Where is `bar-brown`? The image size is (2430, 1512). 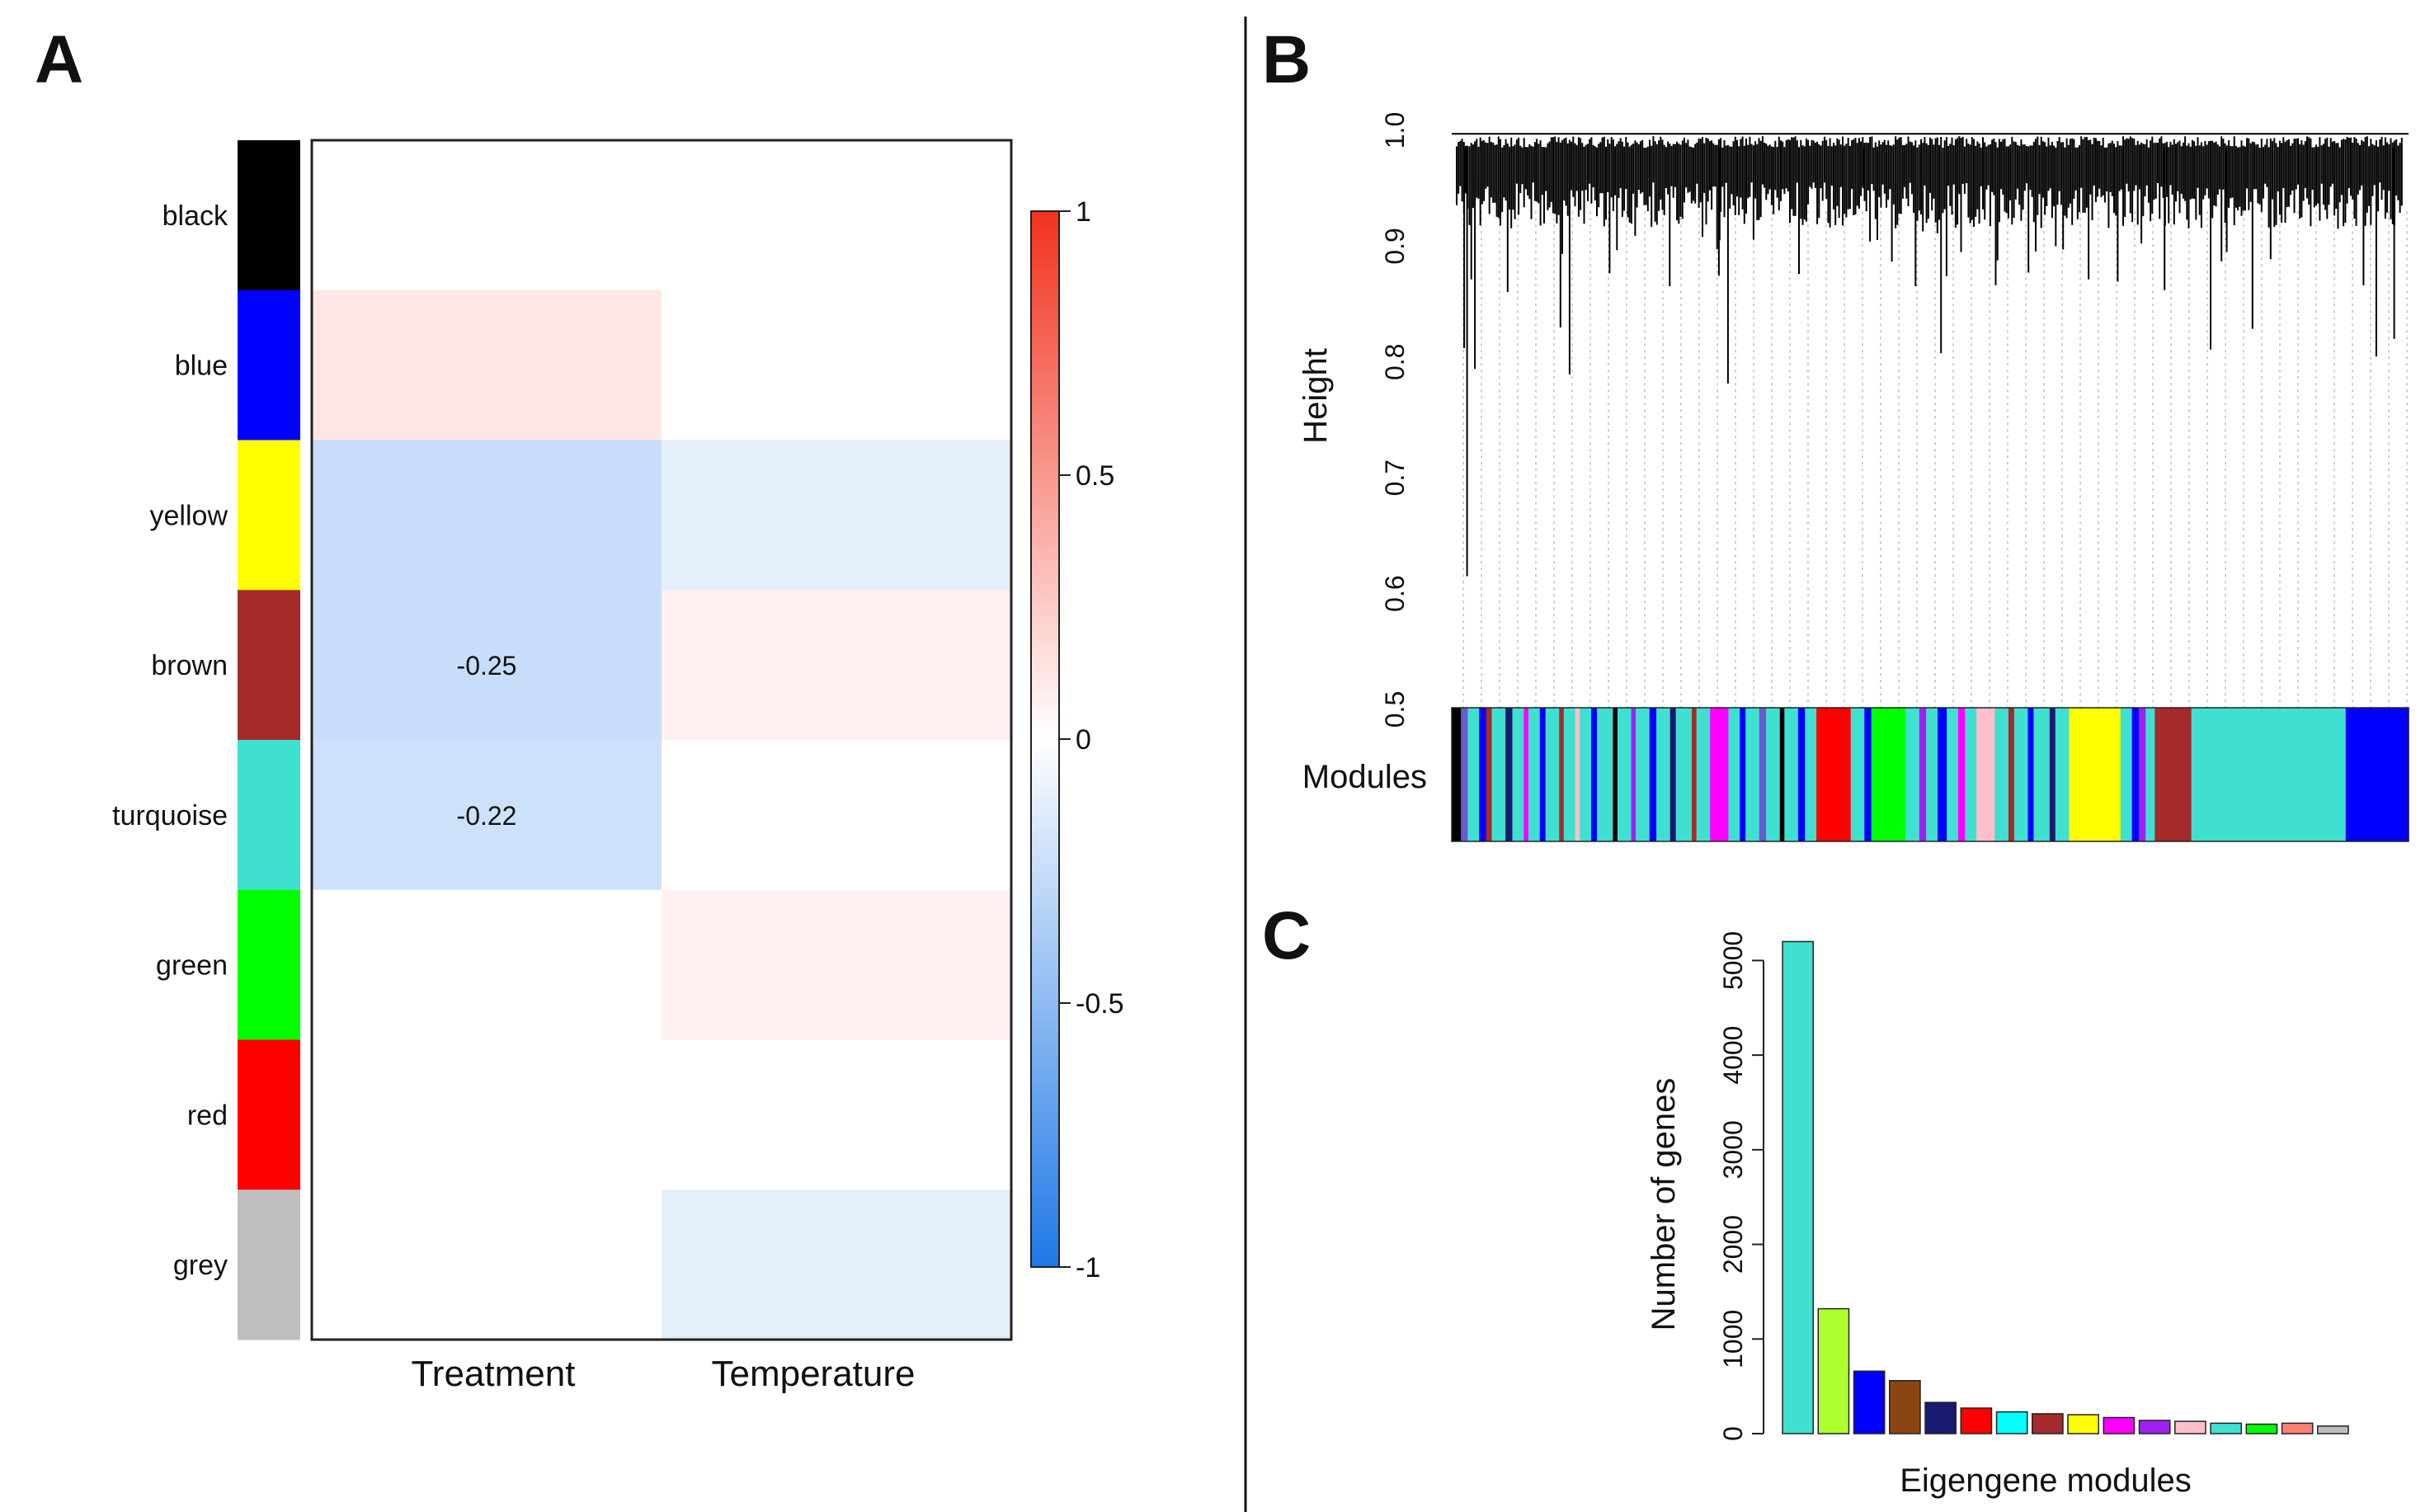
bar-brown is located at coordinates (1905, 1407).